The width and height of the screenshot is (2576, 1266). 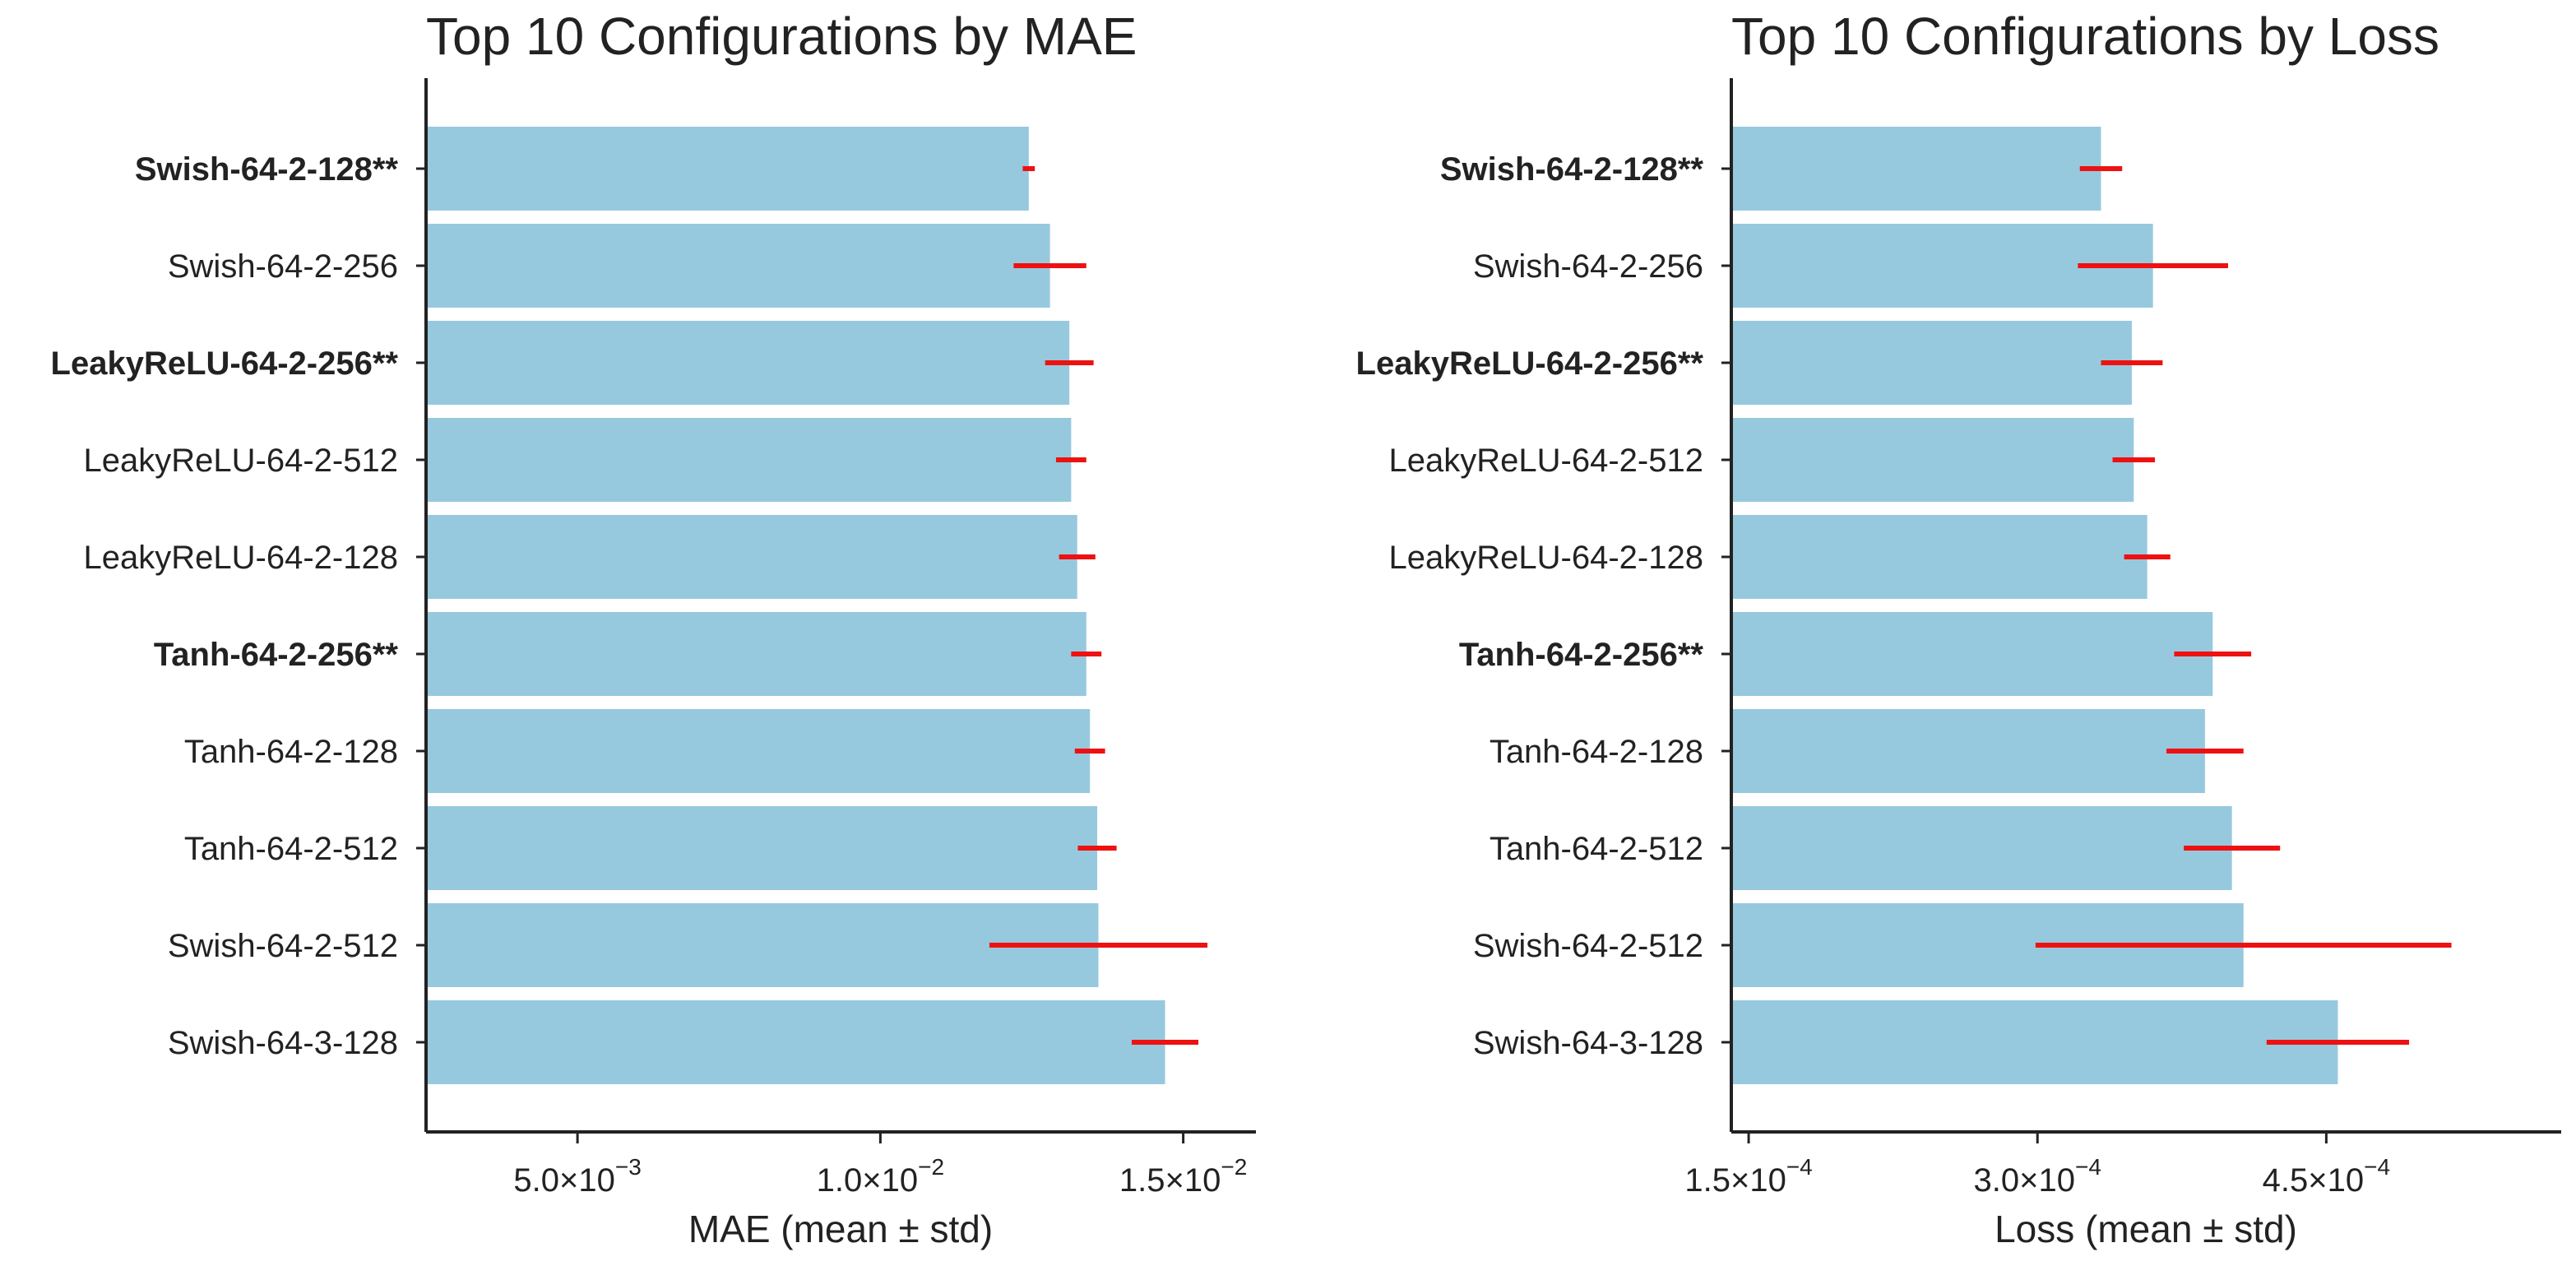 I want to click on x-tick-group: 5.0×10⁻³ 1.0×10⁻² 1.5×10⁻², so click(x=880, y=1165).